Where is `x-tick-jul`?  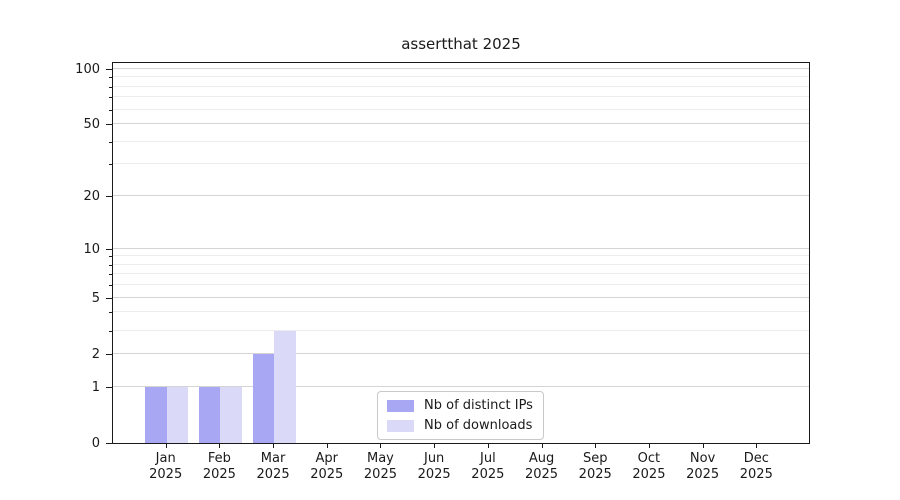
x-tick-jul is located at coordinates (488, 446).